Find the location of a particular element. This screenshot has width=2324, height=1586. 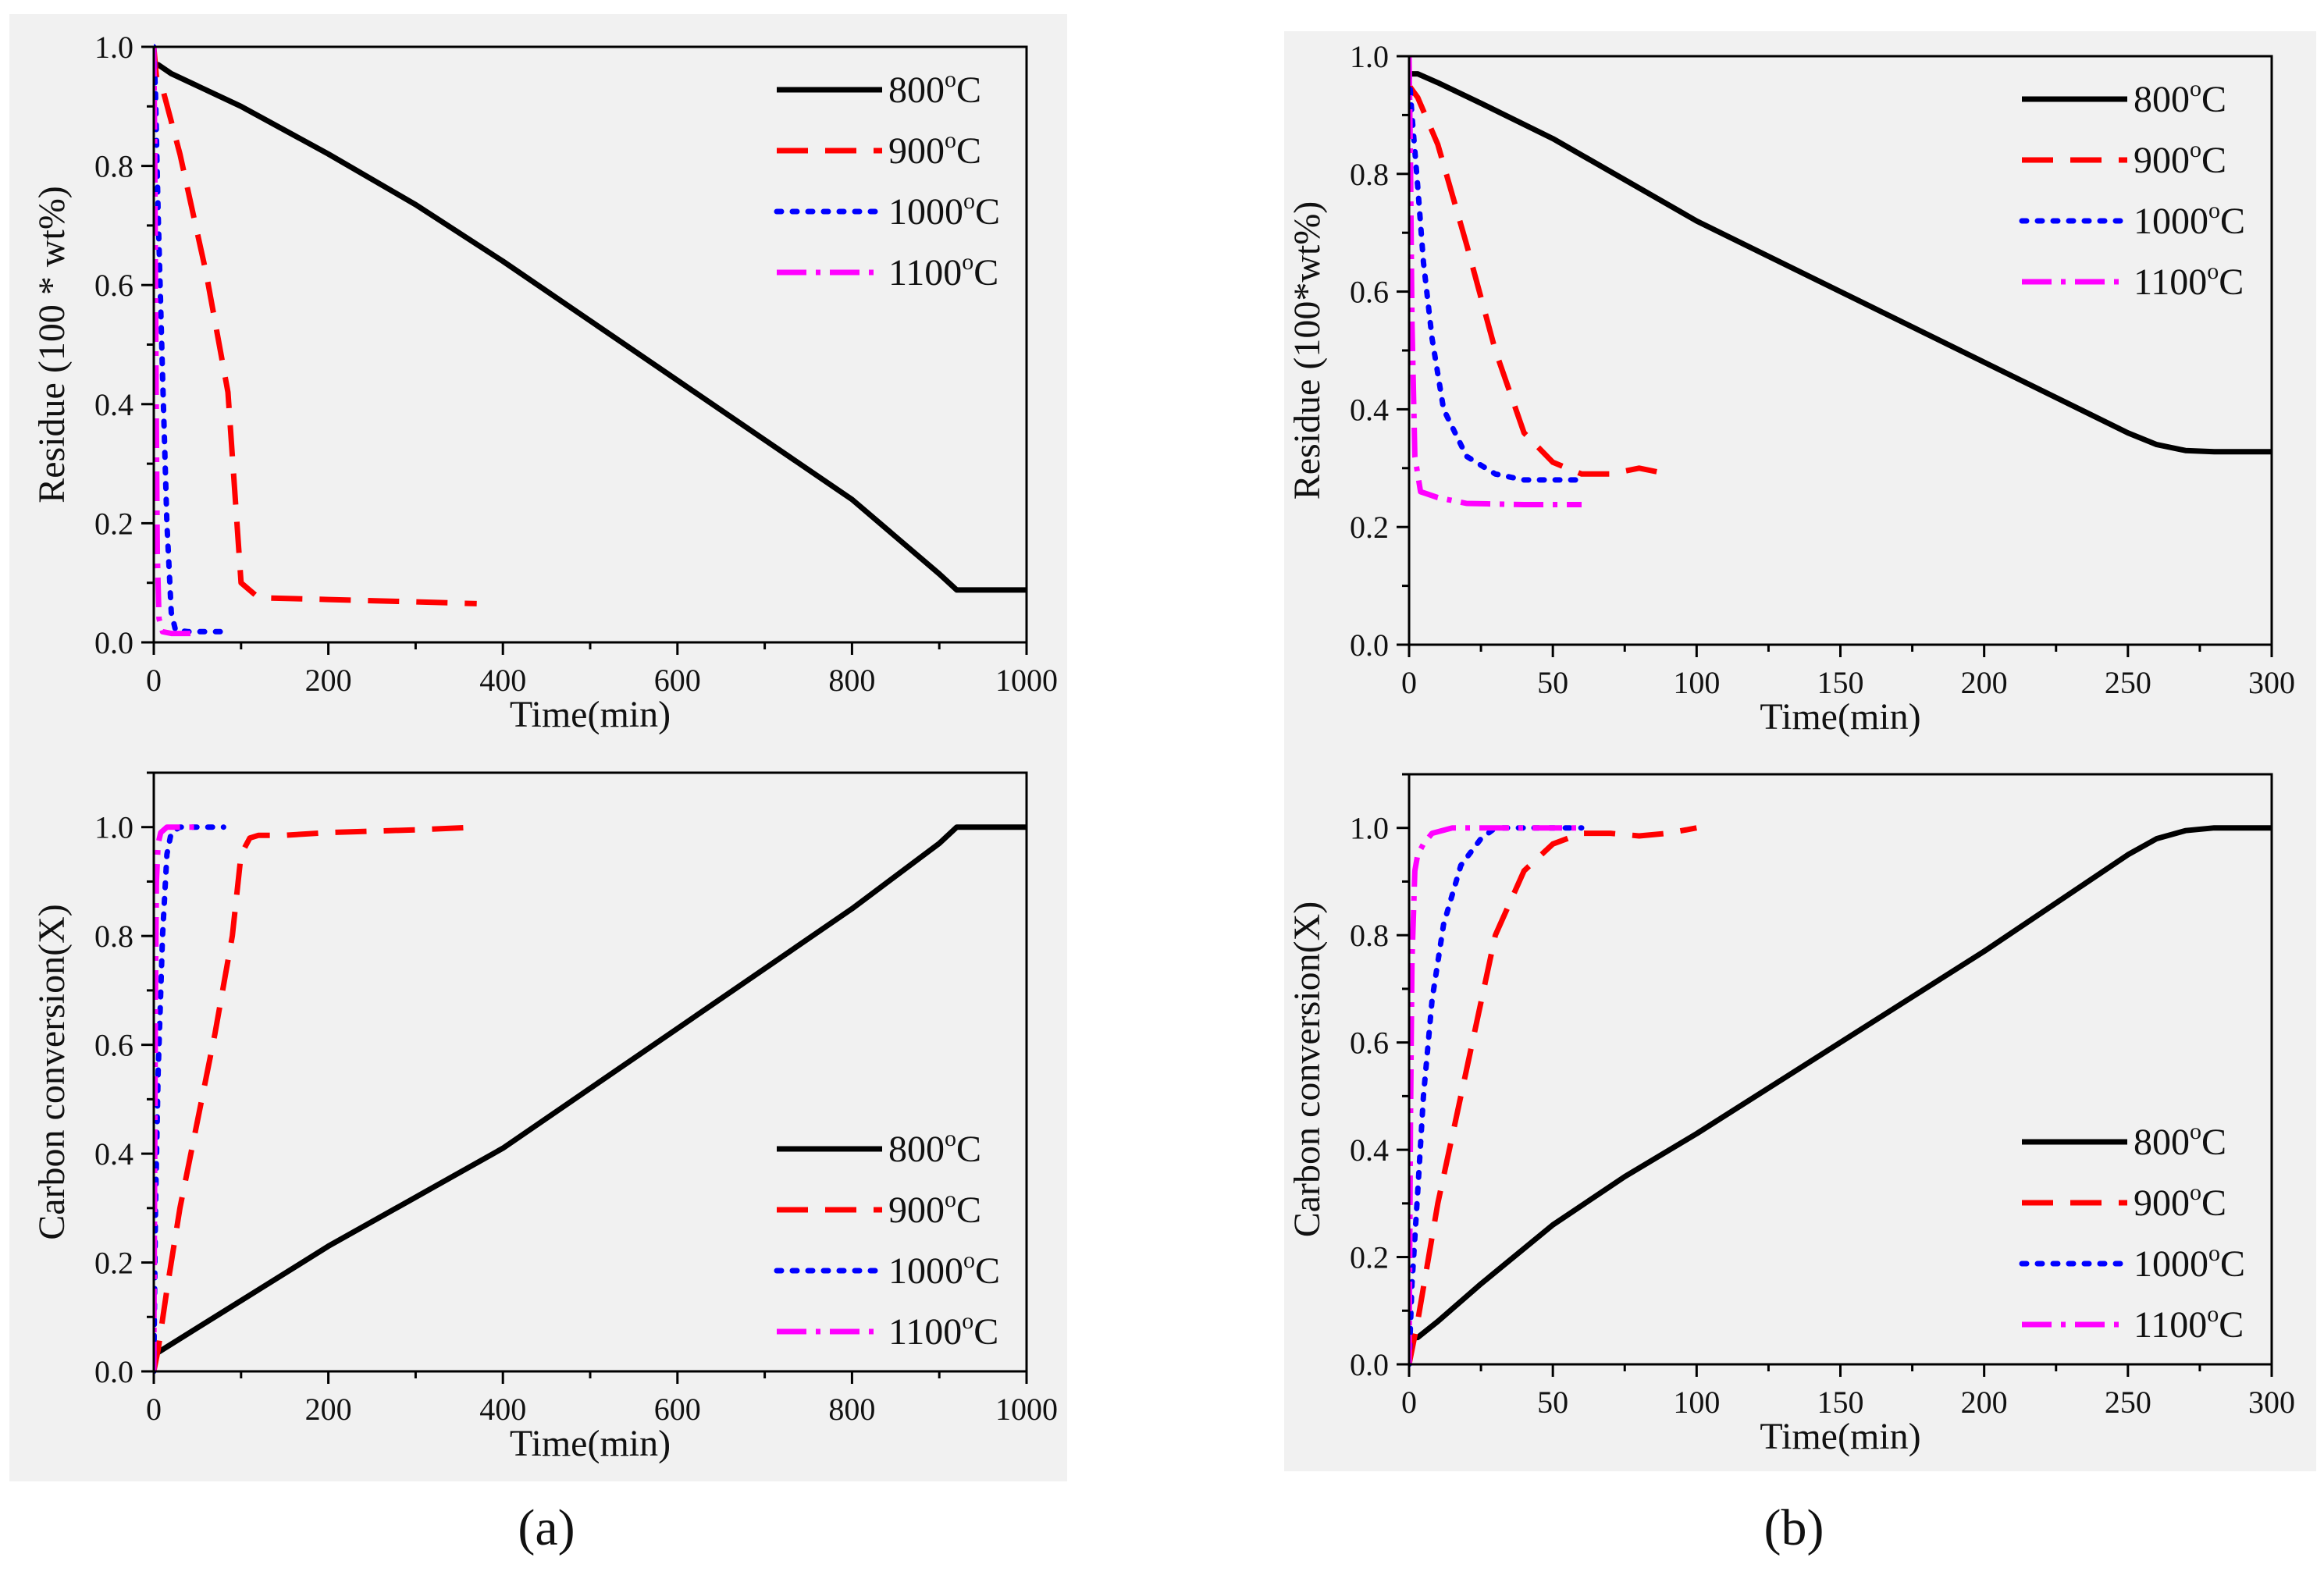

panel-a-caption: (a) is located at coordinates (546, 1527).